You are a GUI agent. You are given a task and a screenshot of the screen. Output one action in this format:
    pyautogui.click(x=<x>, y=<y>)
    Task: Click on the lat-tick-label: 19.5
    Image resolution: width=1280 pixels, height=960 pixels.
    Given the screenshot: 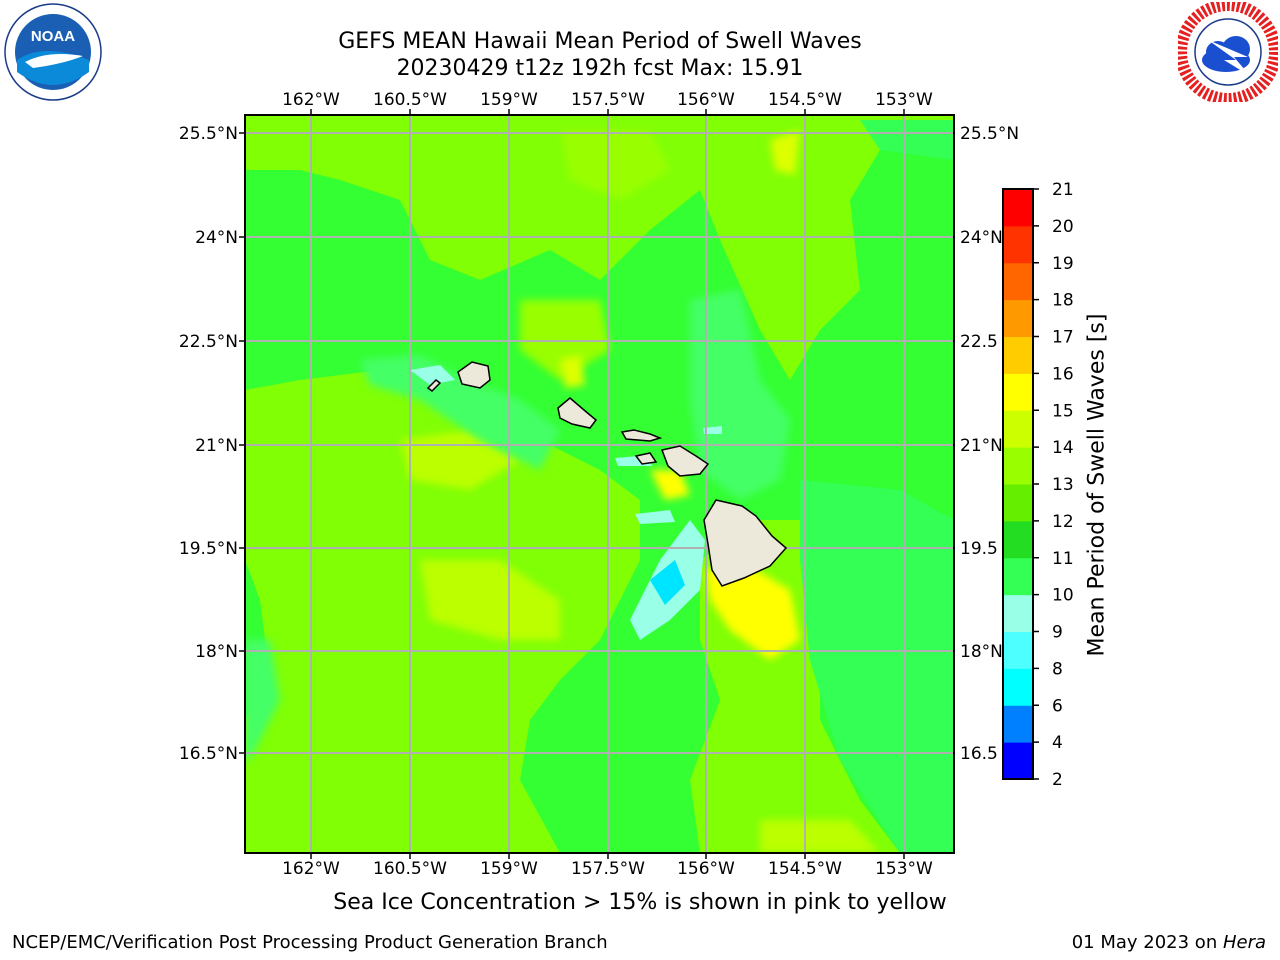 What is the action you would take?
    pyautogui.click(x=979, y=549)
    